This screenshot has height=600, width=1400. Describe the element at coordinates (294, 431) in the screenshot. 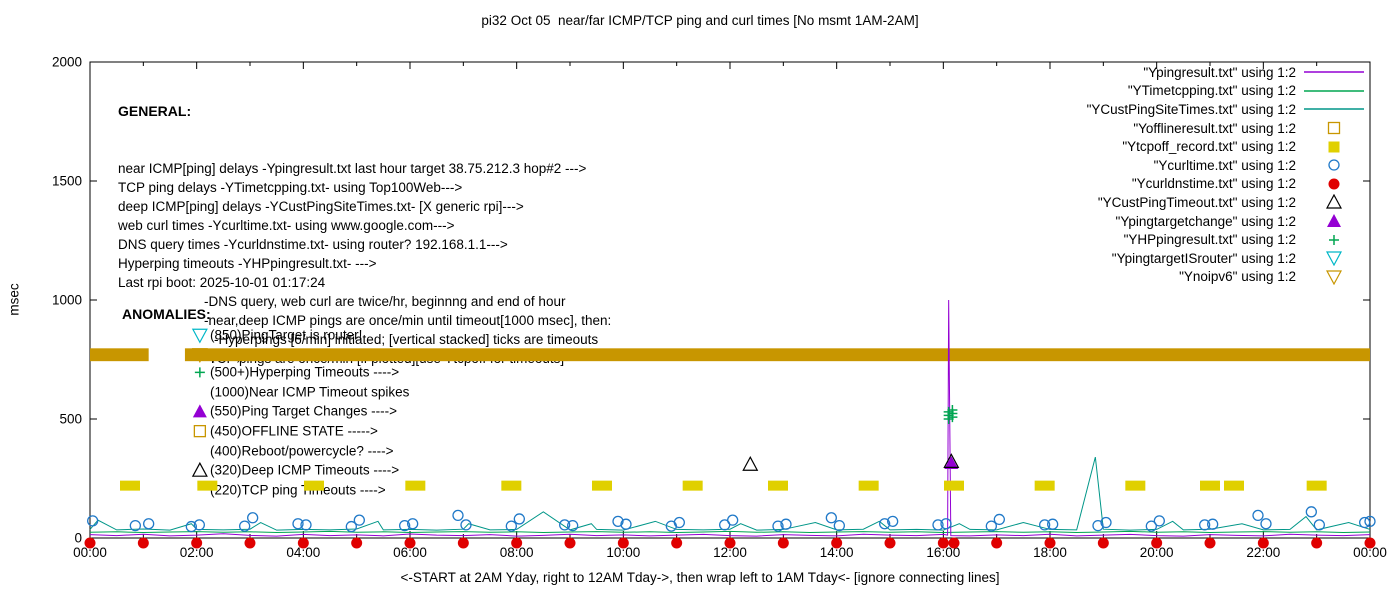

I see `anomaly-label: (450)OFFLINE STATE ----->` at that location.